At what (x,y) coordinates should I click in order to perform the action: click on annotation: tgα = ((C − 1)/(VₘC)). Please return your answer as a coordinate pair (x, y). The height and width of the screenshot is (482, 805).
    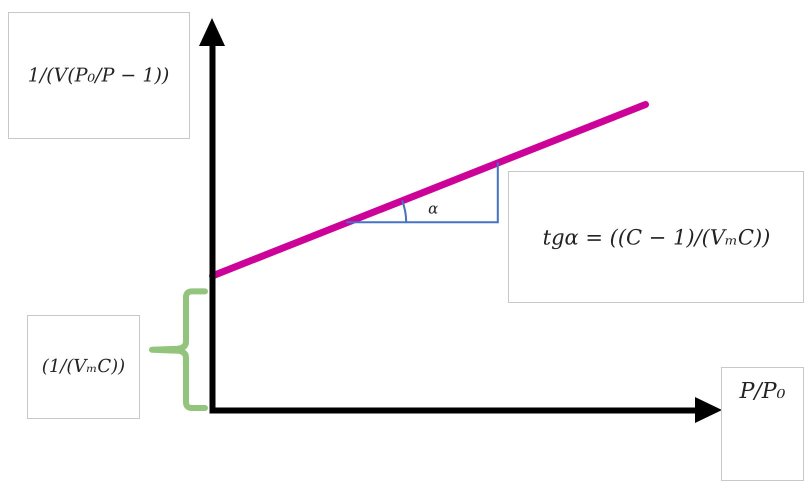
    Looking at the image, I should click on (656, 238).